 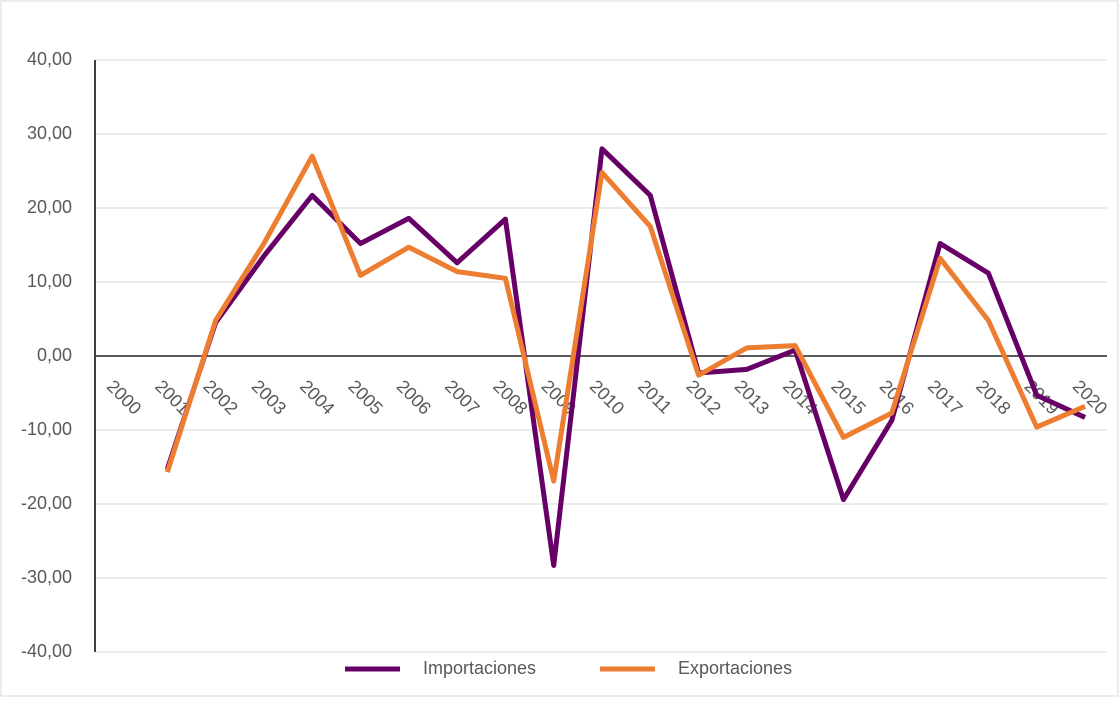 What do you see at coordinates (46, 429) in the screenshot?
I see `y-tick-label: -10,00` at bounding box center [46, 429].